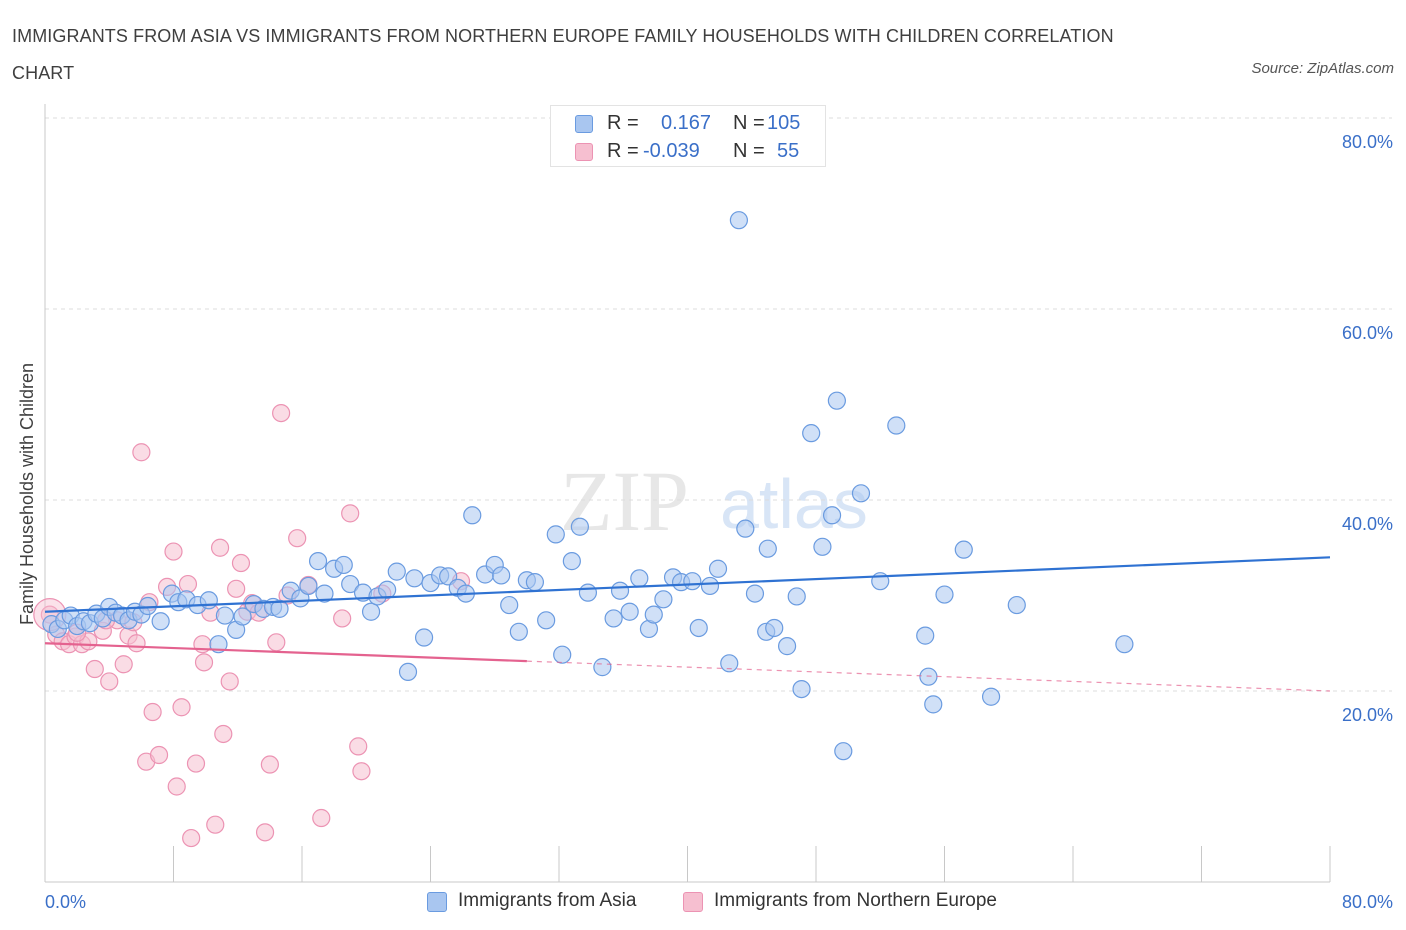 This screenshot has width=1406, height=930. I want to click on legend-r-value: -0.039, so click(671, 151).